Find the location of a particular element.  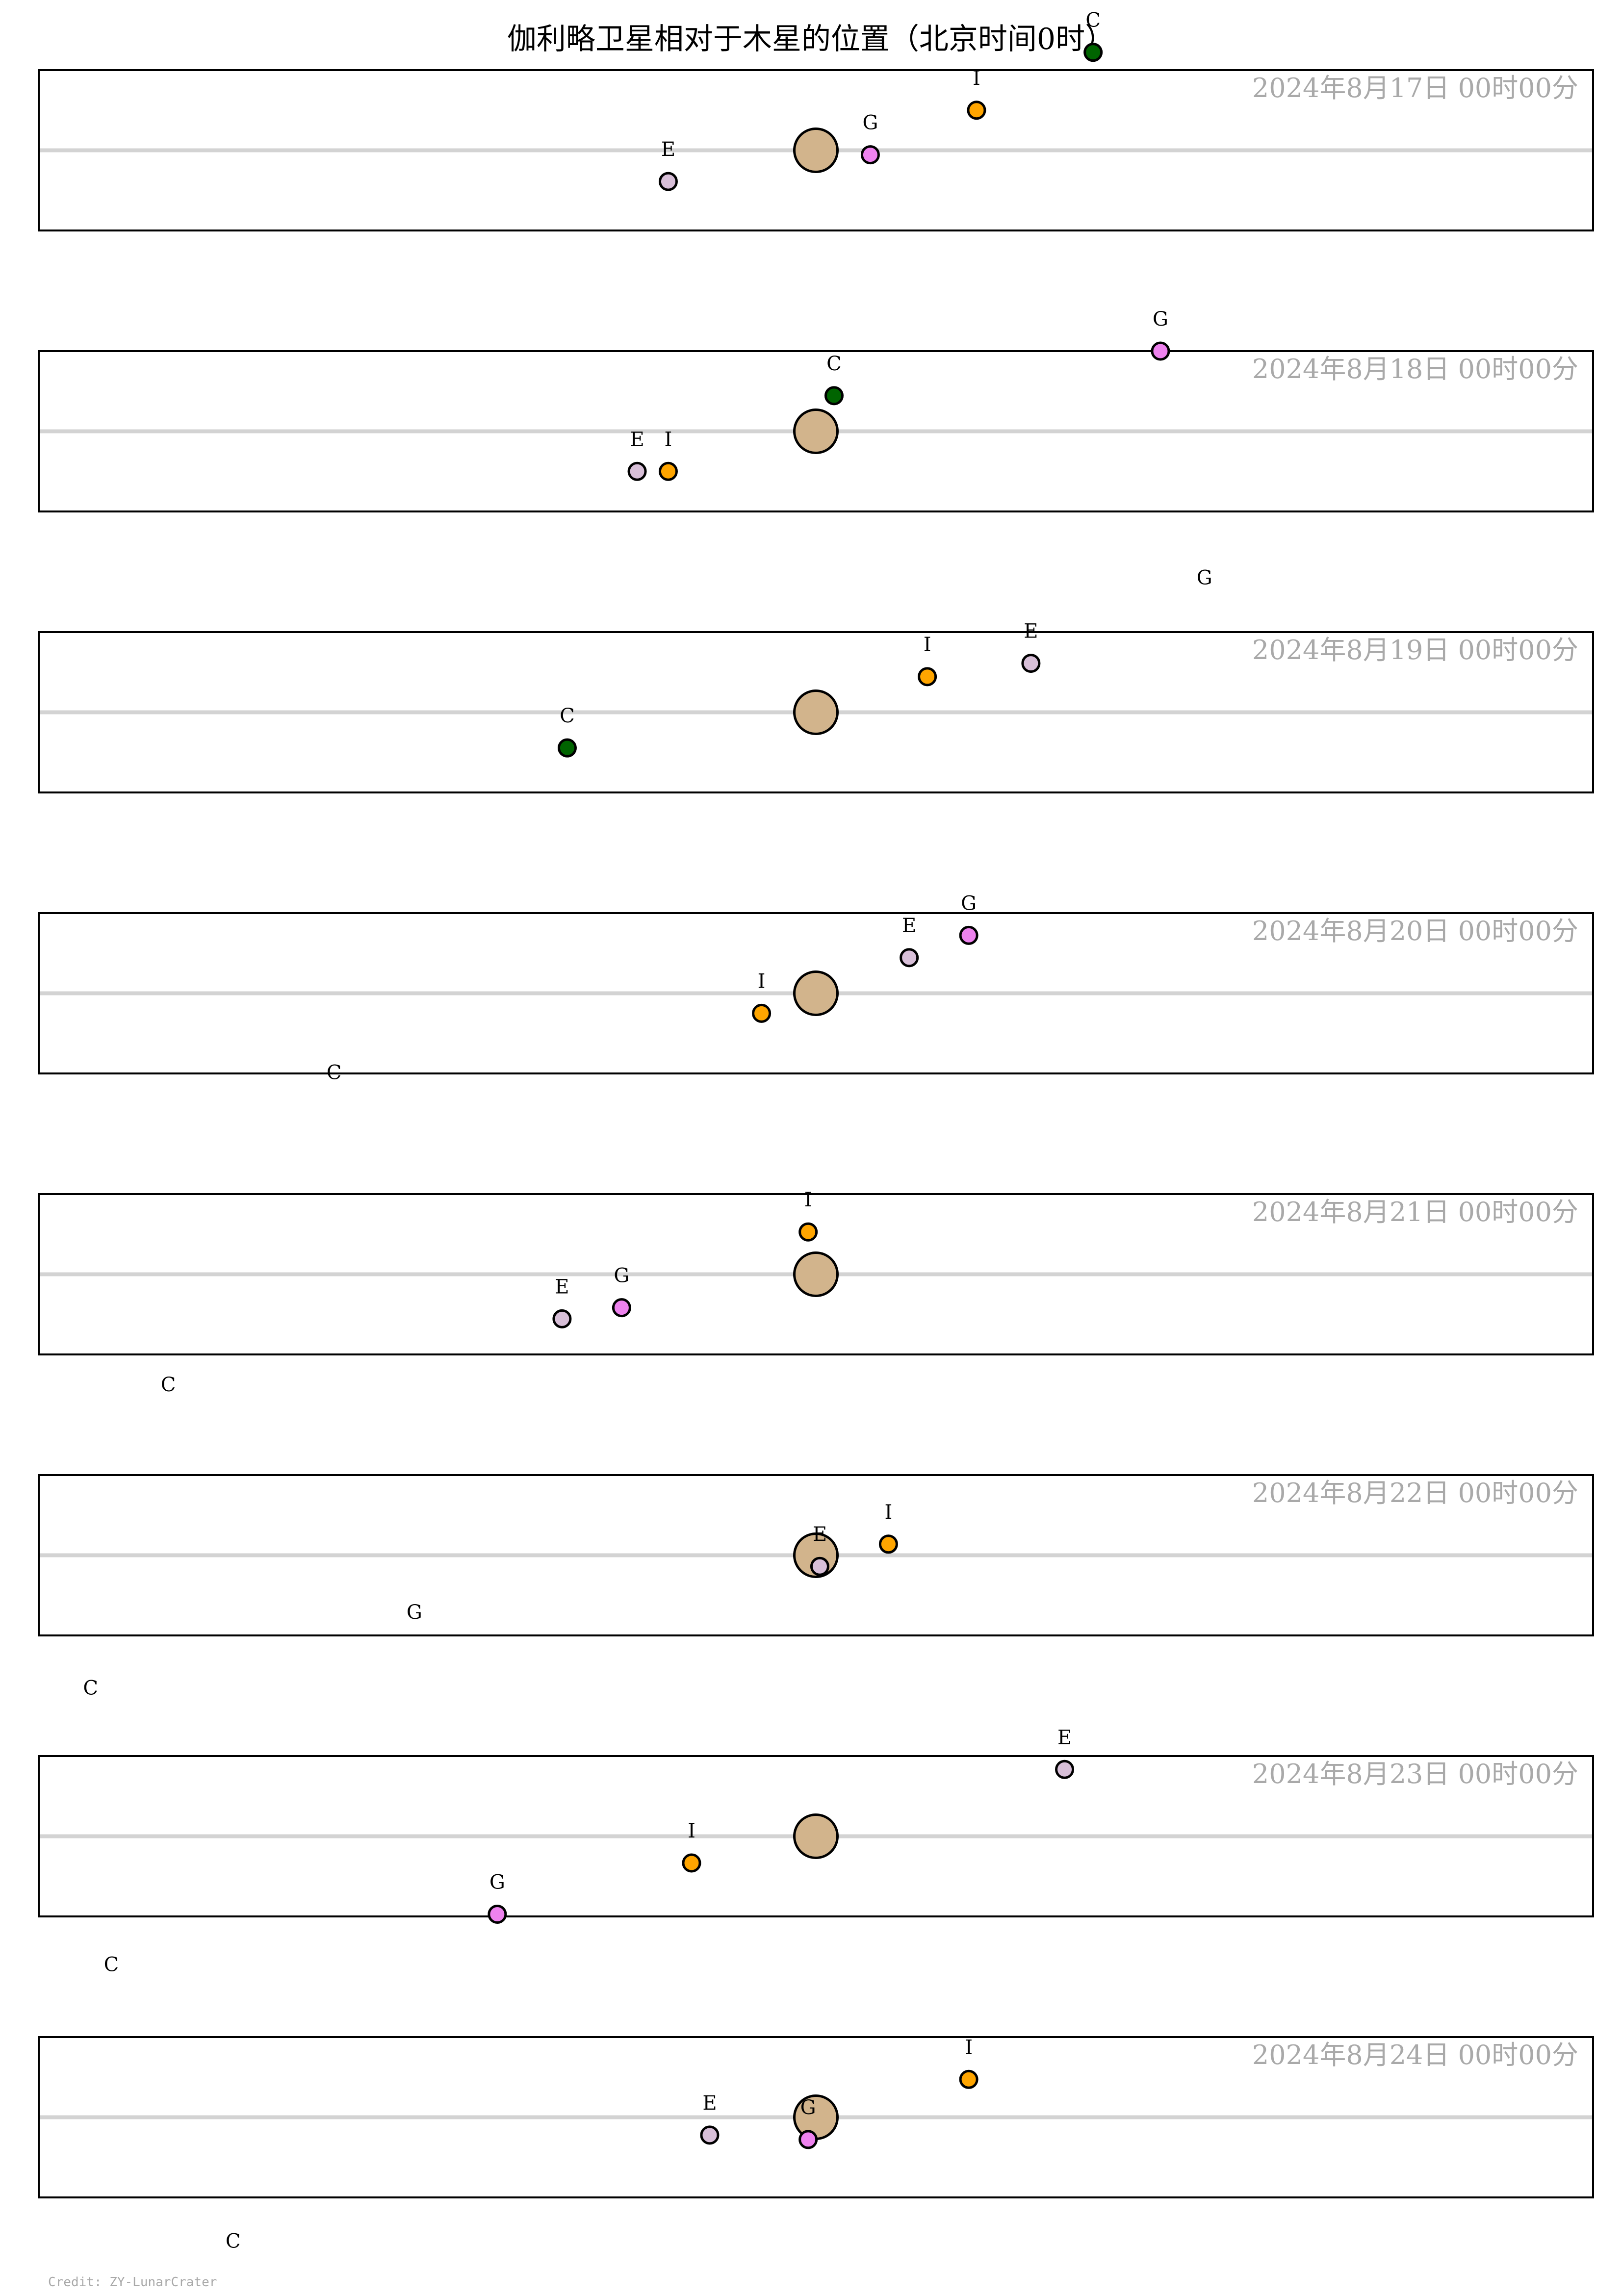

panel-2: 2024年8月18日 00时00分 IE G C is located at coordinates (816, 410).